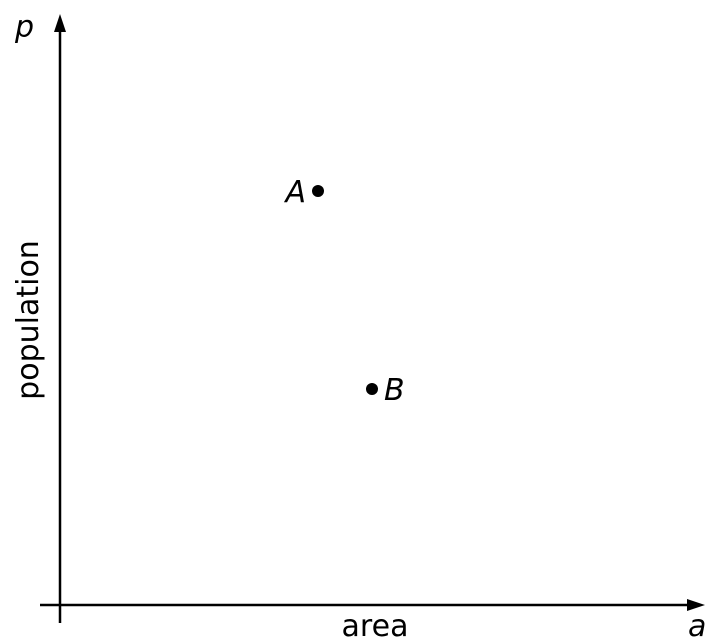 Image resolution: width=705 pixels, height=638 pixels. What do you see at coordinates (60, 23) in the screenshot?
I see `y-axis-arrow` at bounding box center [60, 23].